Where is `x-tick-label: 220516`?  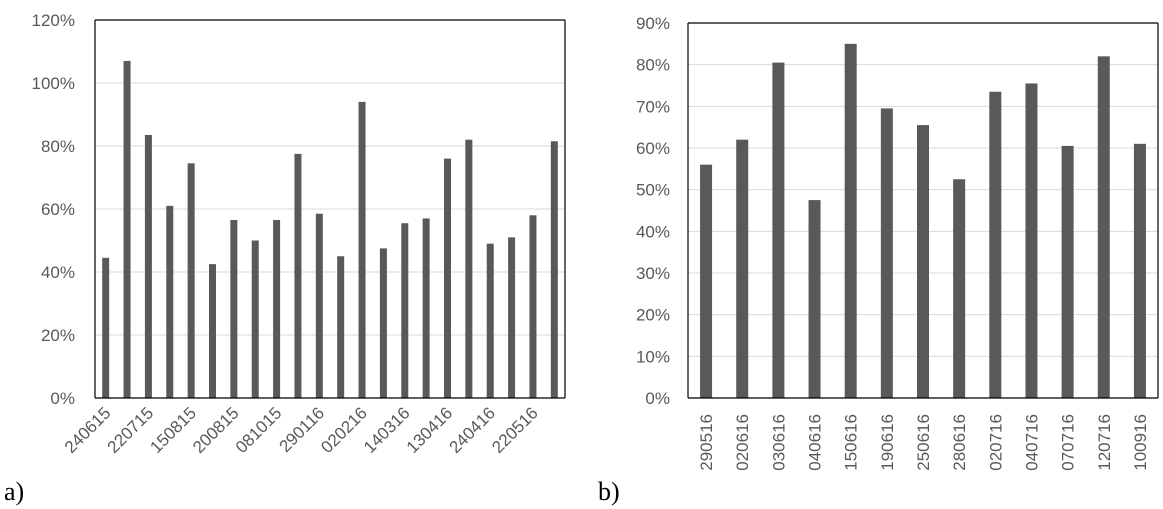 x-tick-label: 220516 is located at coordinates (515, 430).